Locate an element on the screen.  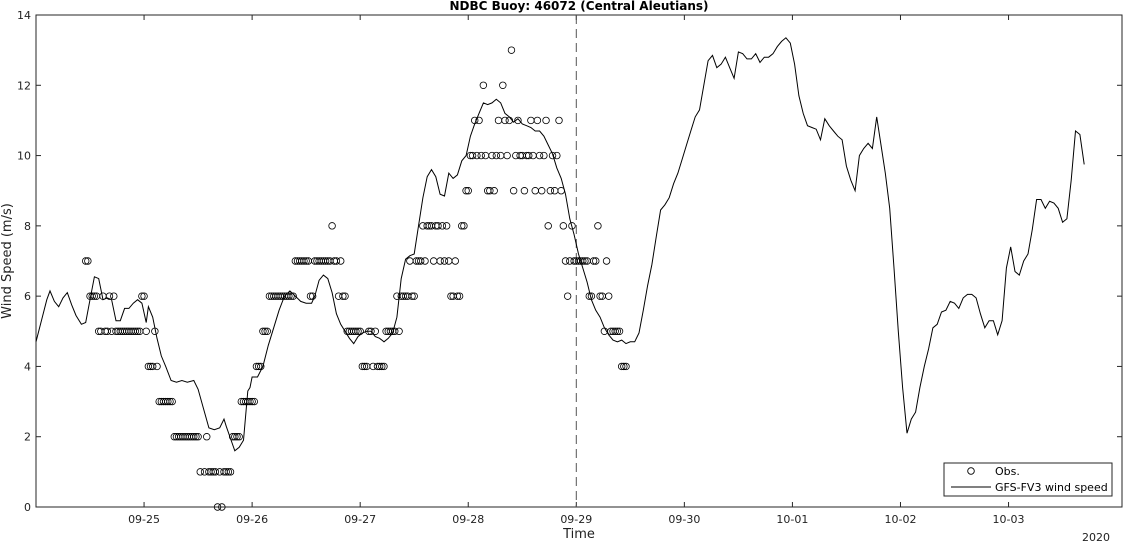
y-tick-label: 12 is located at coordinates (24, 85).